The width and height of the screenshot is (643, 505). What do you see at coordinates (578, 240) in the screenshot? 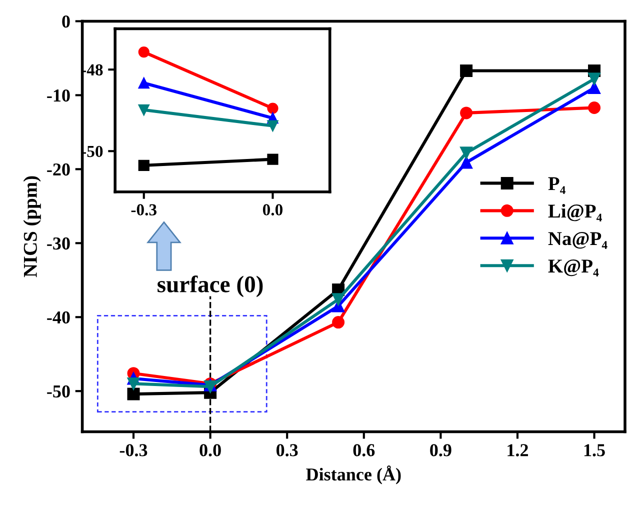
I see `legend-label: Na@P₄` at bounding box center [578, 240].